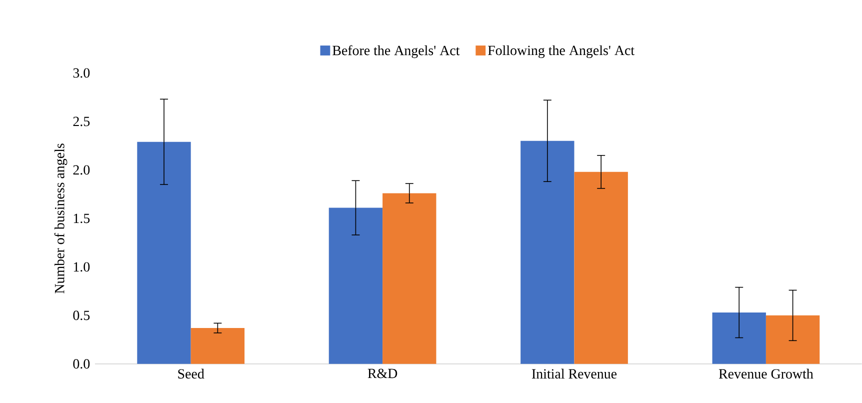 The height and width of the screenshot is (403, 862). I want to click on y-tick-label: 1.5, so click(82, 219).